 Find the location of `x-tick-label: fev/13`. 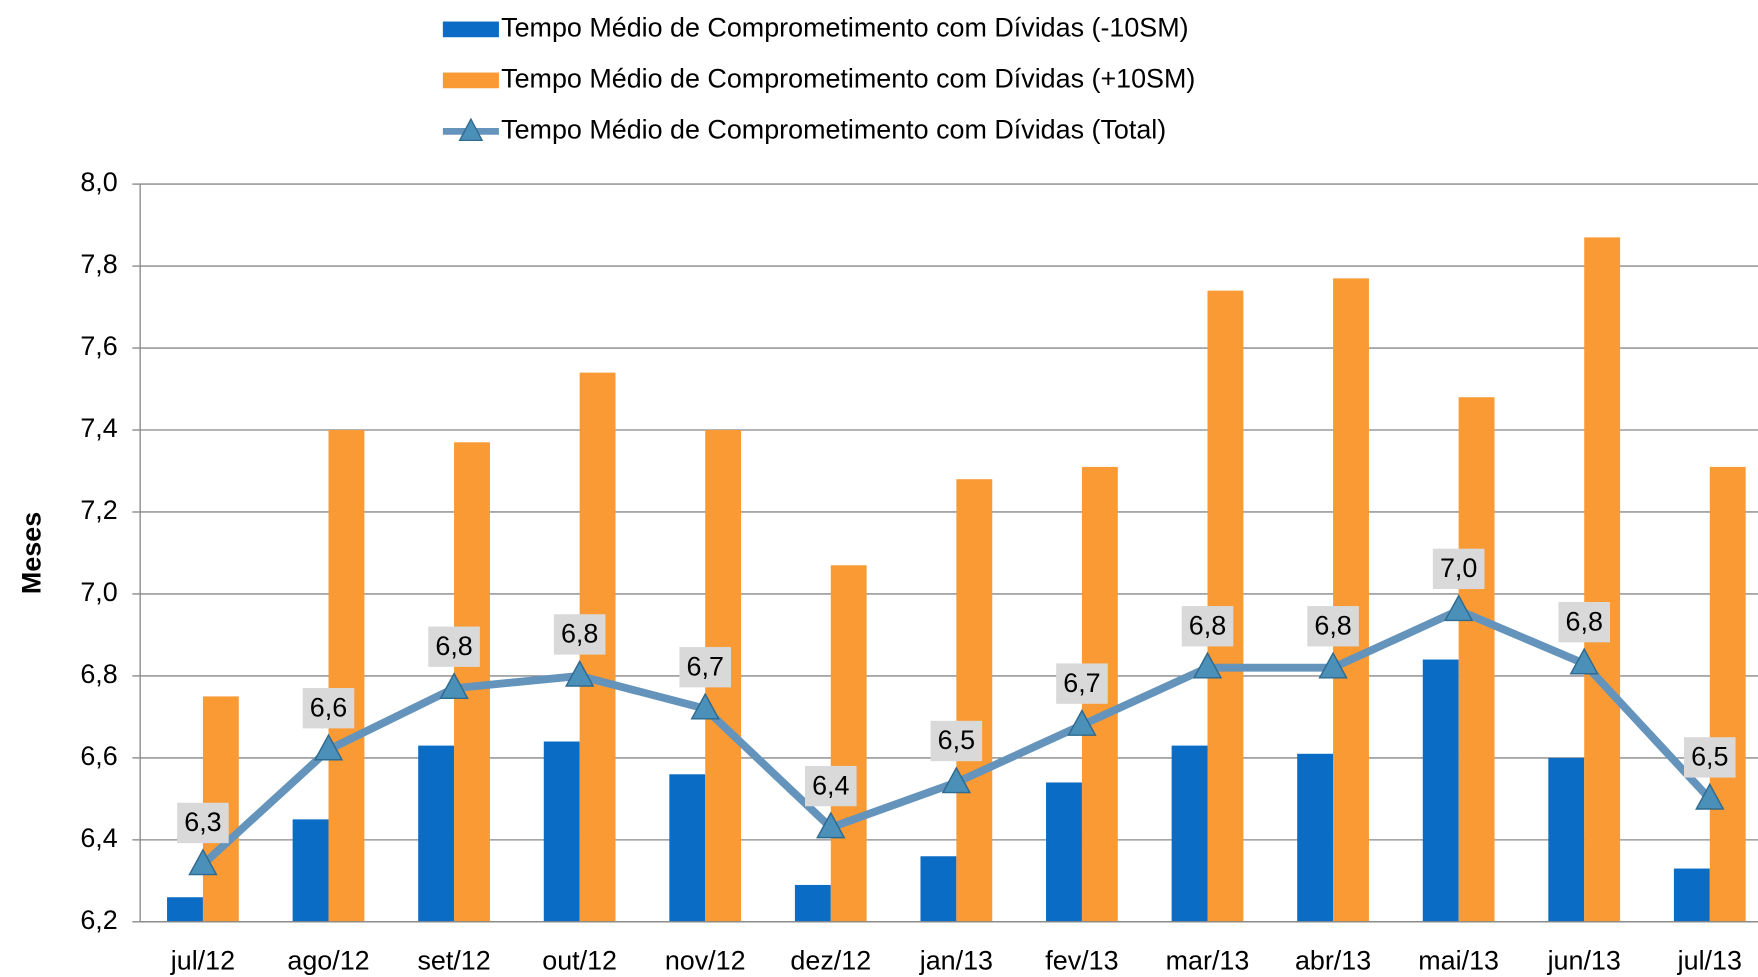

x-tick-label: fev/13 is located at coordinates (1081, 960).